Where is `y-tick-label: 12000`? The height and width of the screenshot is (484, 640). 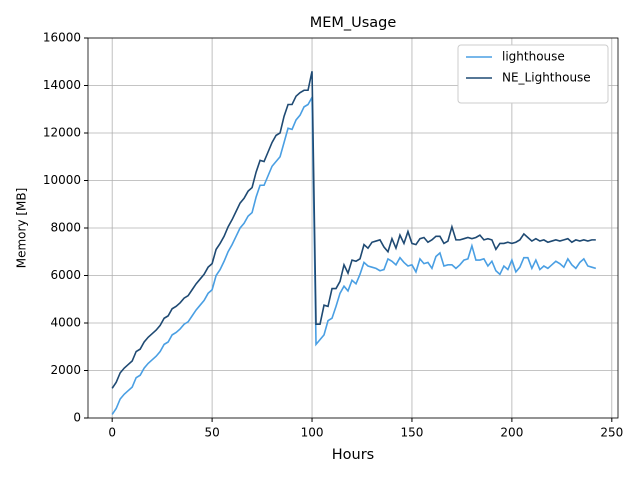
y-tick-label: 12000 is located at coordinates (62, 133).